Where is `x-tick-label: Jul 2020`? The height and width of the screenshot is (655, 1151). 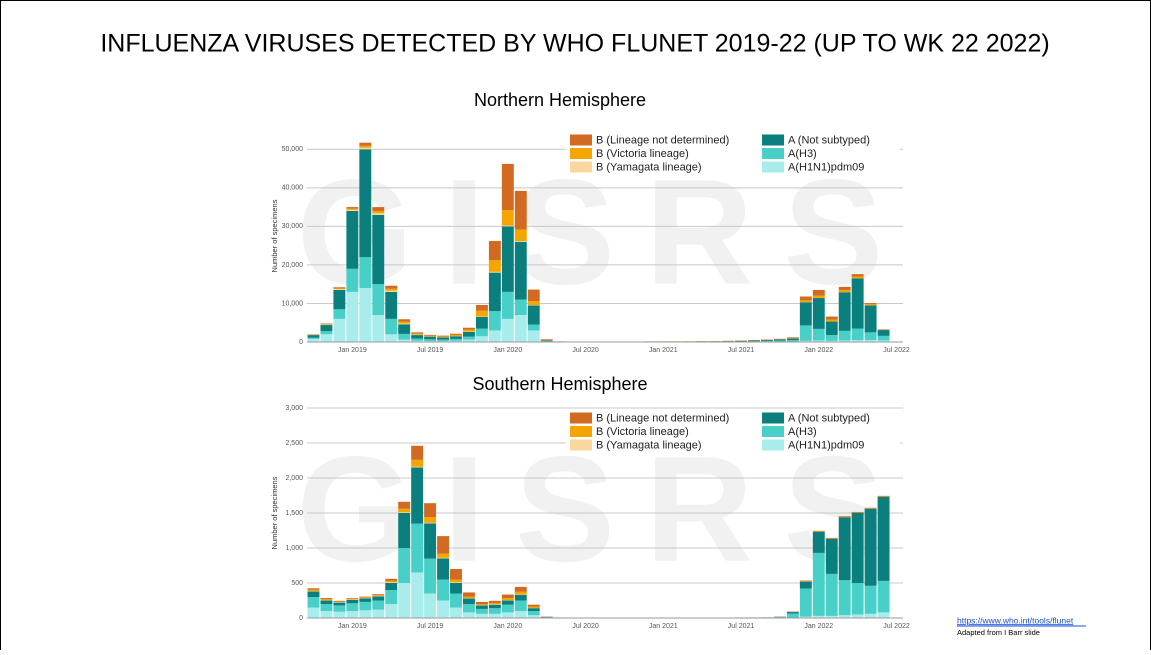 x-tick-label: Jul 2020 is located at coordinates (585, 626).